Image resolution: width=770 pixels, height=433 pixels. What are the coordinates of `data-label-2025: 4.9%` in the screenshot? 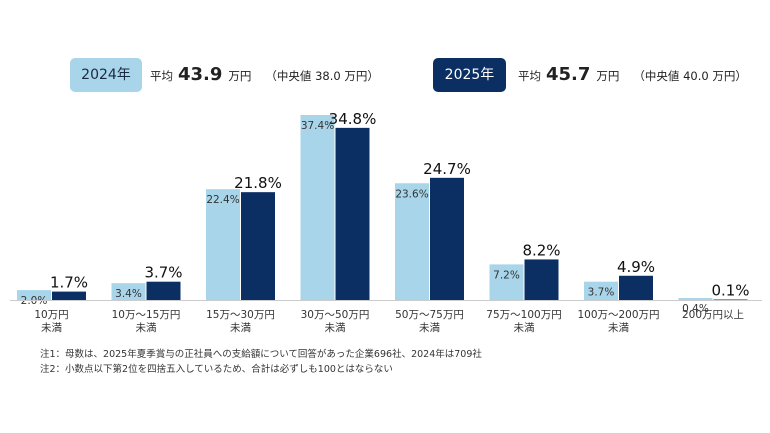 It's located at (636, 267).